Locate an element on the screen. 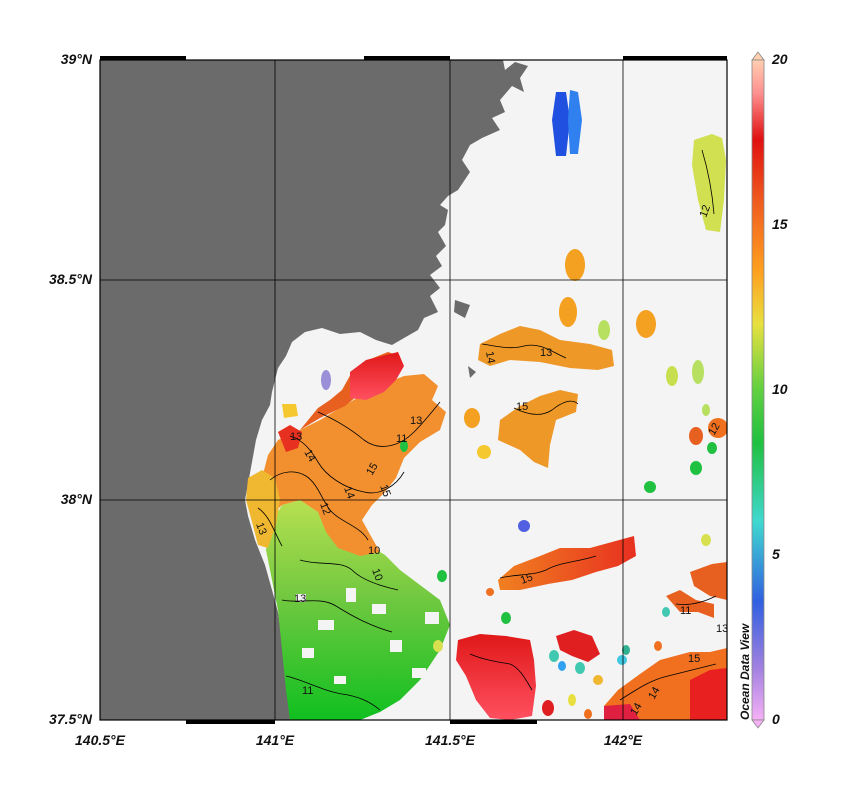 This screenshot has width=864, height=803. data-region-red2 is located at coordinates (290, 438).